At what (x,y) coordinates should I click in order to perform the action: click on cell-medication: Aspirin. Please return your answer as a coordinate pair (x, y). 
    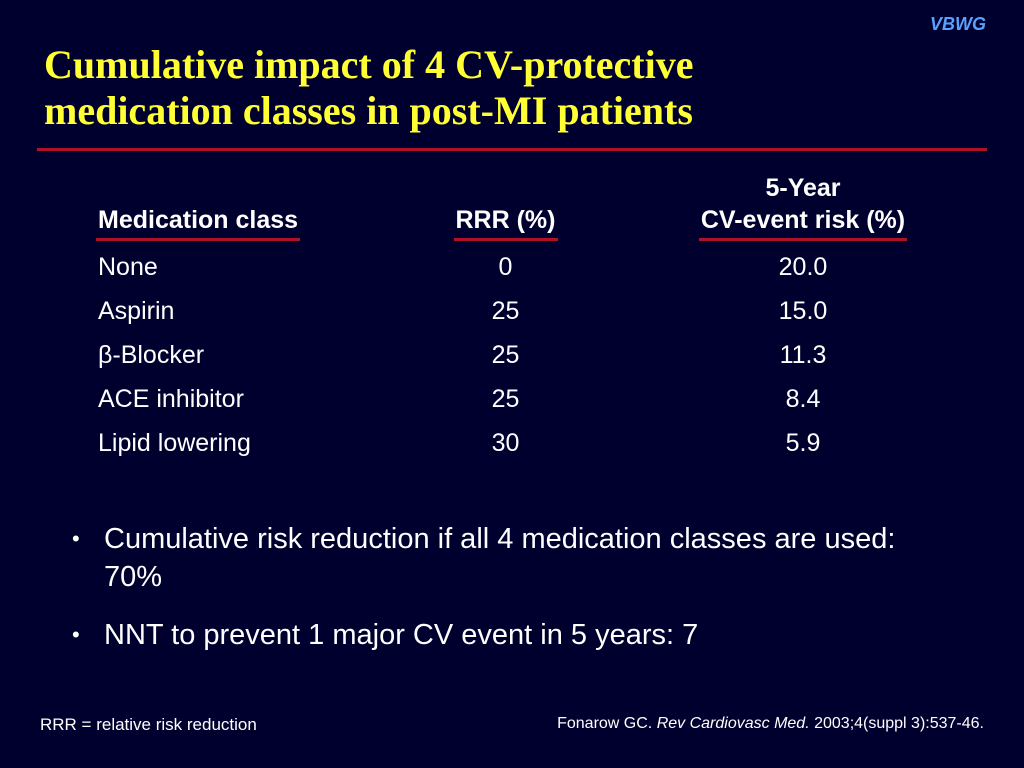
    Looking at the image, I should click on (136, 311).